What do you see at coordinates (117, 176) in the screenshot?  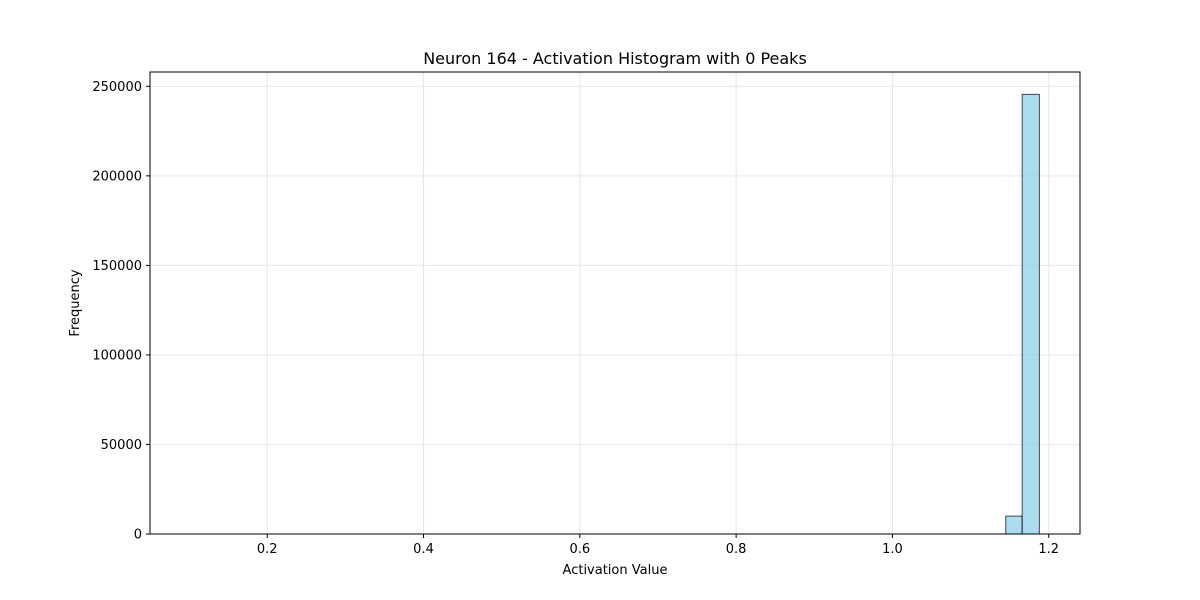 I see `y-tick-label: 200000` at bounding box center [117, 176].